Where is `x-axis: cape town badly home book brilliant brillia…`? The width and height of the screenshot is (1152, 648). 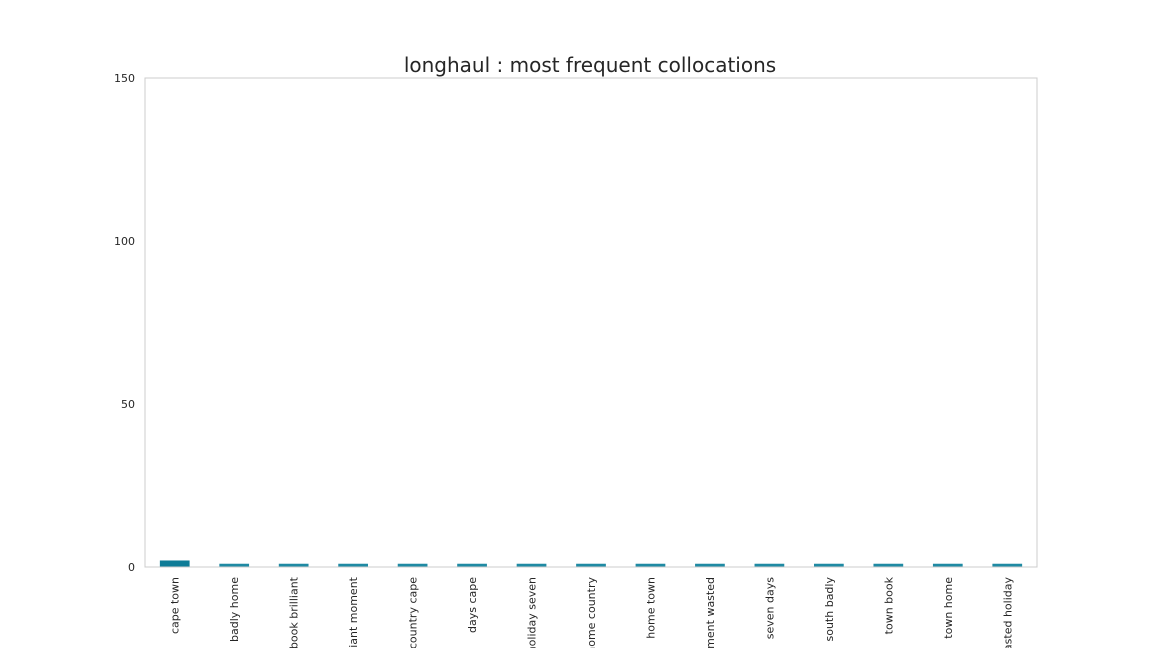
x-axis: cape town badly home book brilliant brillia… is located at coordinates (592, 612).